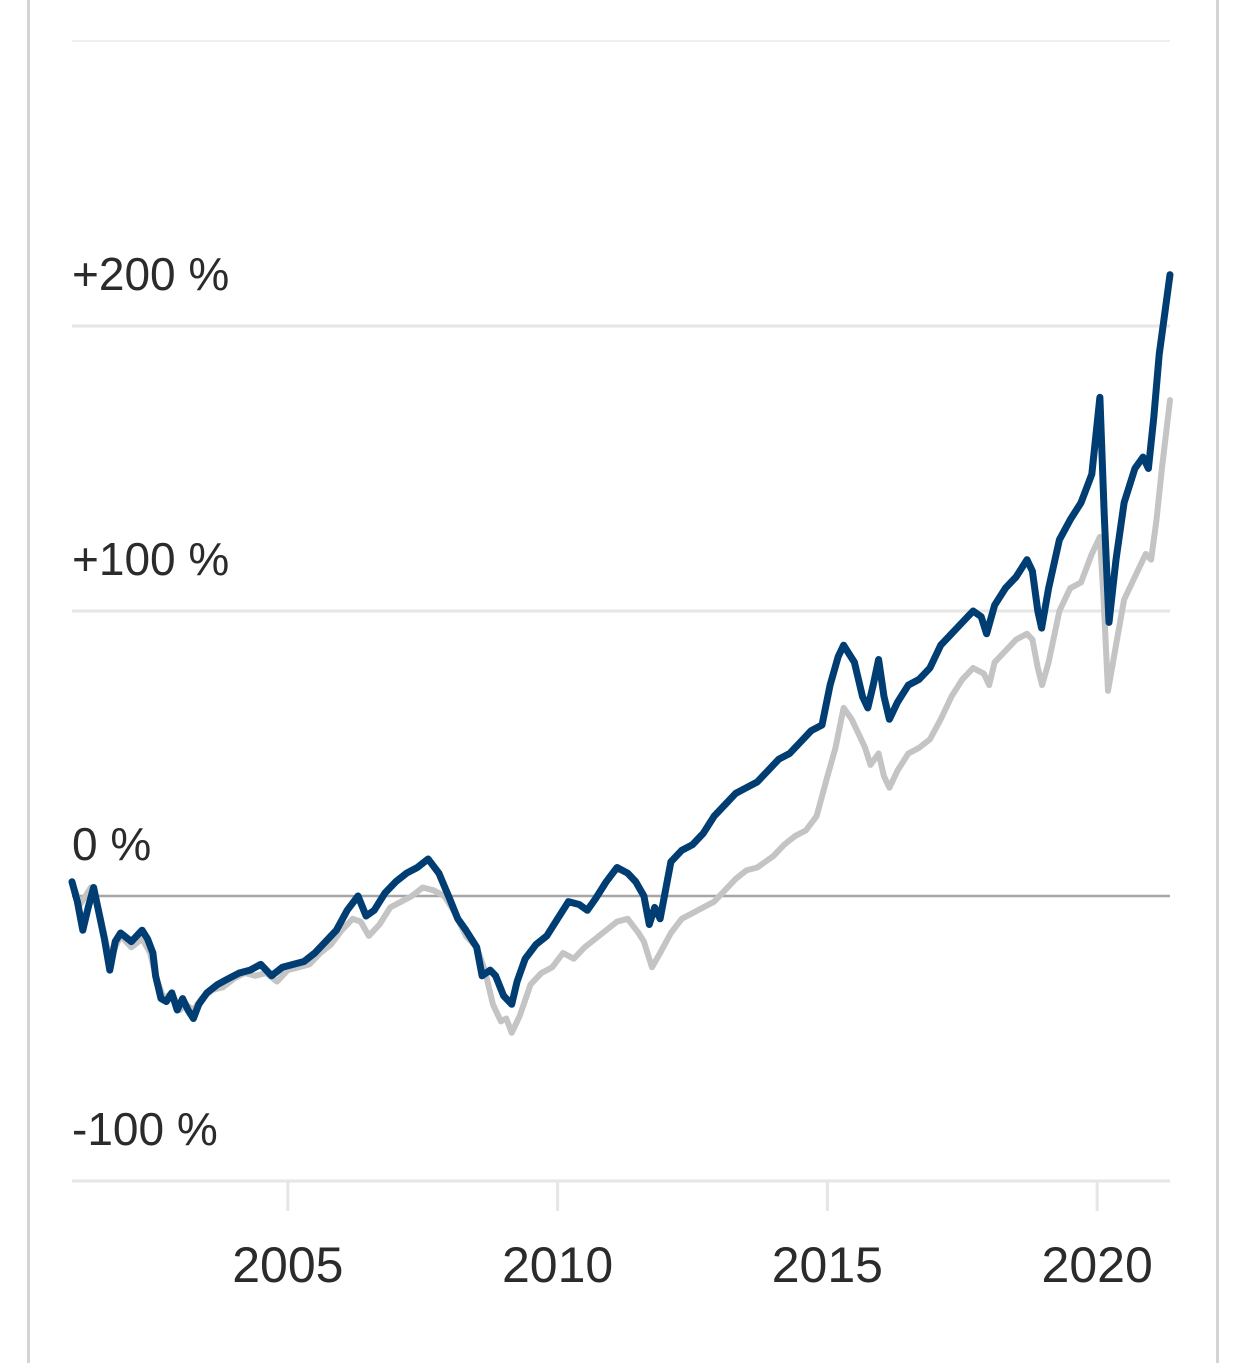 Image resolution: width=1242 pixels, height=1363 pixels. What do you see at coordinates (1217, 681) in the screenshot?
I see `right-frame-border` at bounding box center [1217, 681].